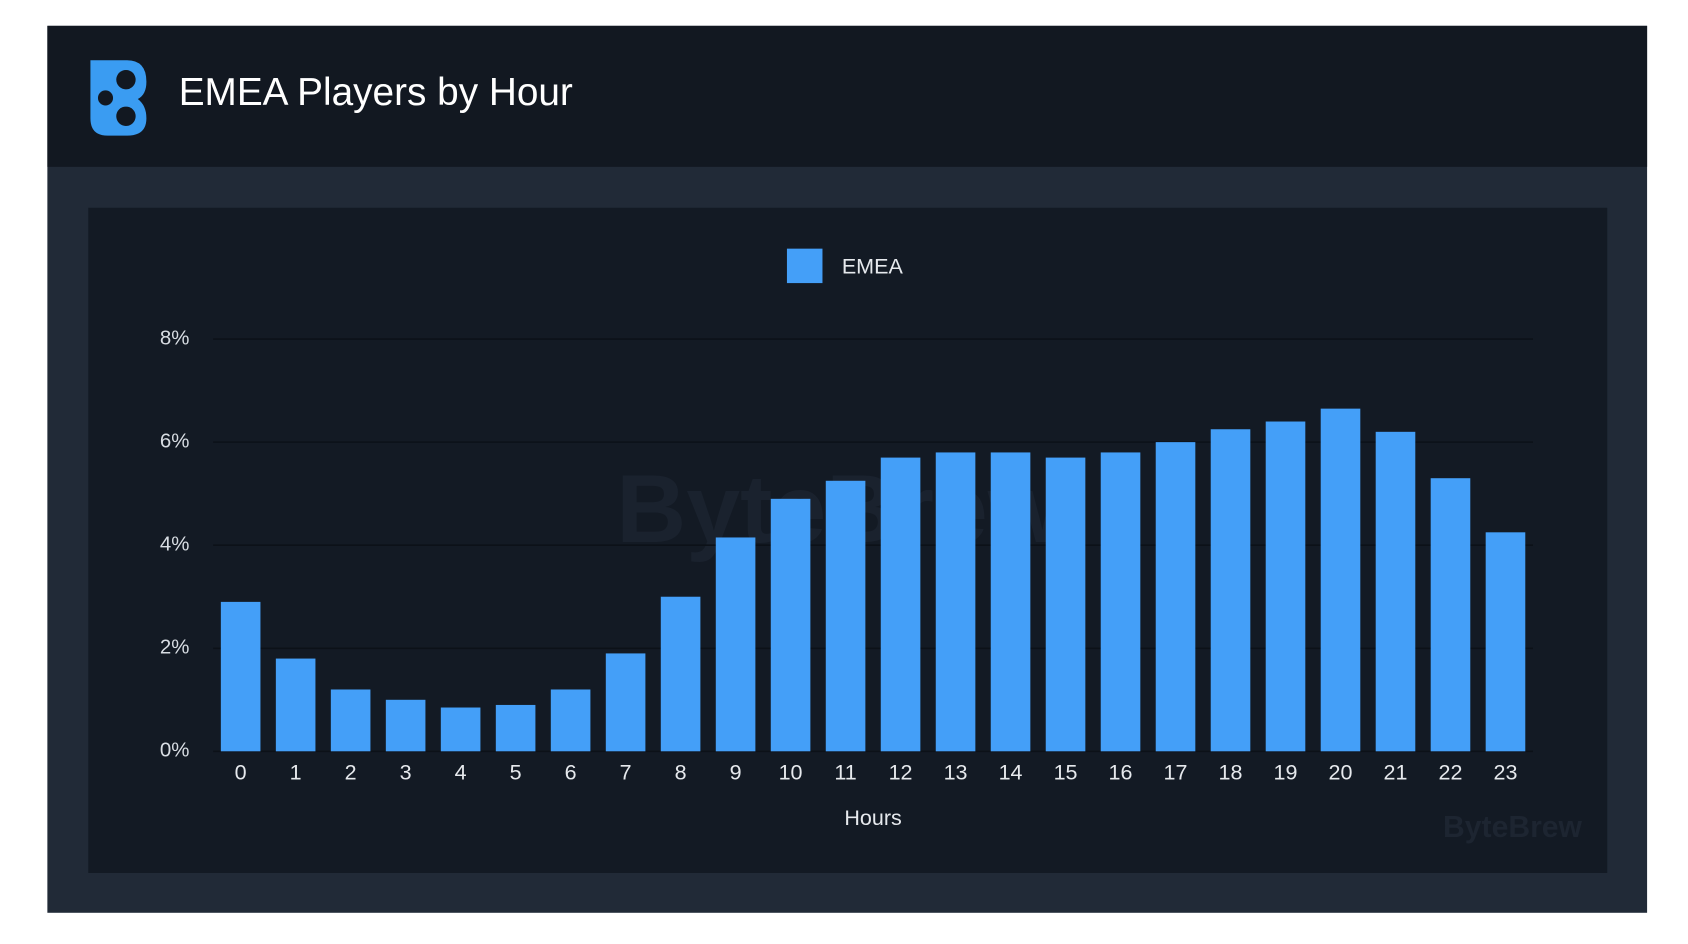 The image size is (1688, 944). Describe the element at coordinates (175, 750) in the screenshot. I see `y-tick-label: 0%` at that location.